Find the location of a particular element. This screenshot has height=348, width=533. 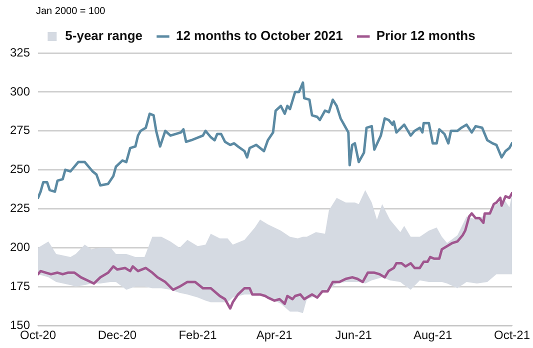

y-tick-label: 275 is located at coordinates (20, 130).